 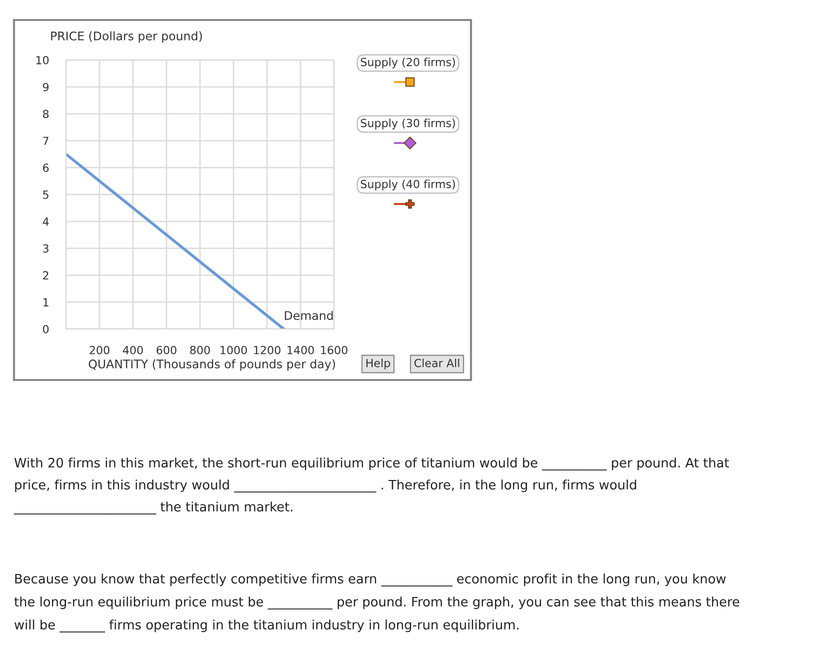 What do you see at coordinates (153, 508) in the screenshot?
I see `text: ______________________ the titanium market.` at bounding box center [153, 508].